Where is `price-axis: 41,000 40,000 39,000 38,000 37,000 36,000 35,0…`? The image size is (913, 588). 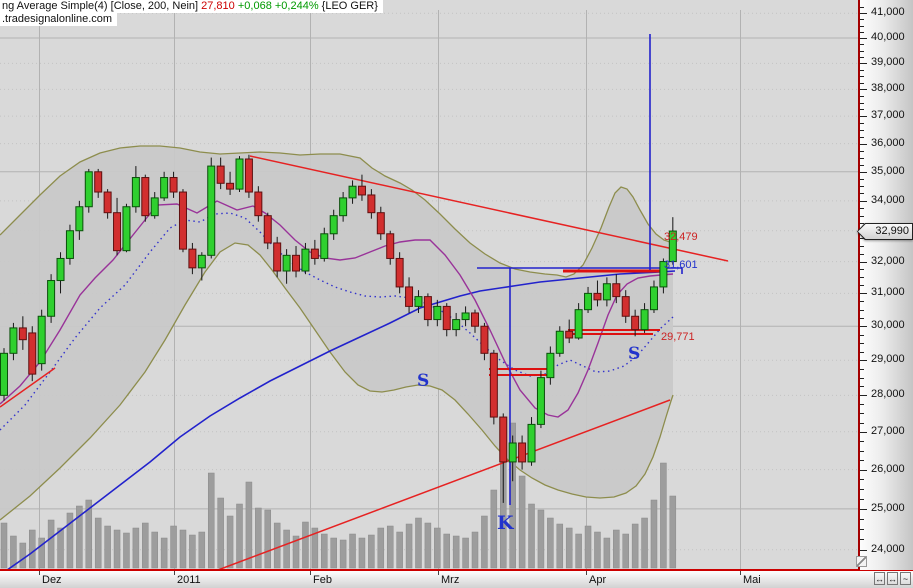
price-axis: 41,000 40,000 39,000 38,000 37,000 36,000 35,0… is located at coordinates (885, 285).